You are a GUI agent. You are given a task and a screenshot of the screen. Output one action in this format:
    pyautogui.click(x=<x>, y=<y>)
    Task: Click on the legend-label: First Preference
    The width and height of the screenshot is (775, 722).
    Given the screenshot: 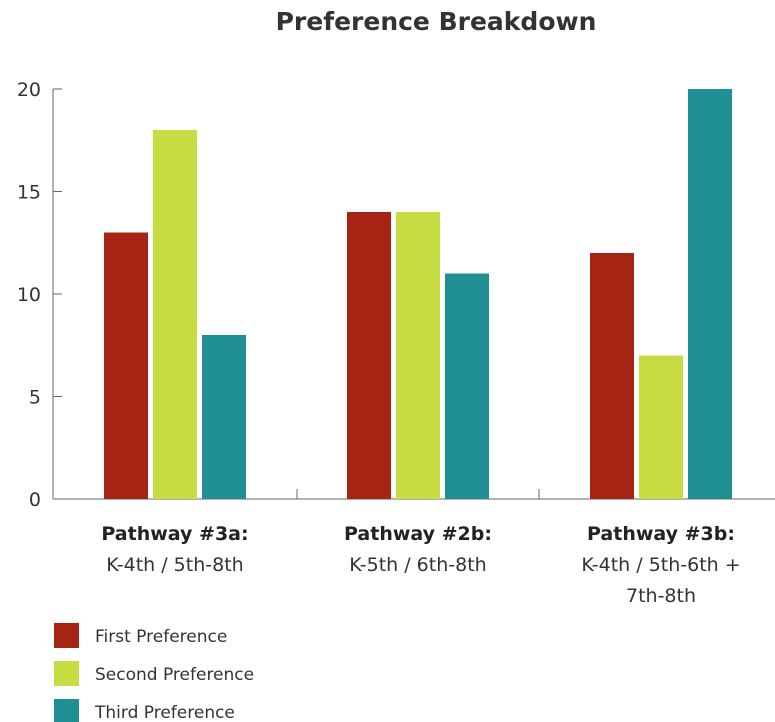 What is the action you would take?
    pyautogui.click(x=161, y=637)
    